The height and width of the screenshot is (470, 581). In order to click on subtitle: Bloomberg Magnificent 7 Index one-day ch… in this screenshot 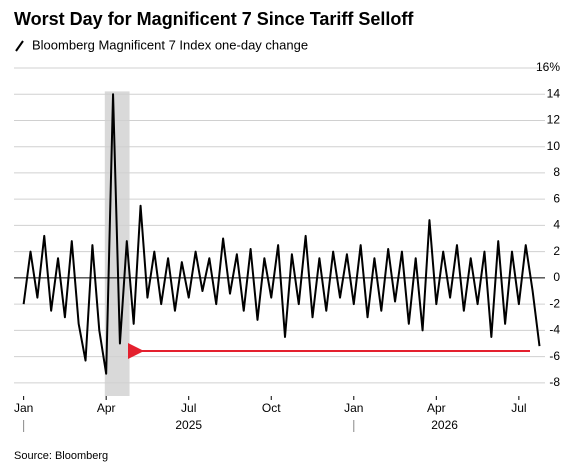, I will do `click(170, 44)`.